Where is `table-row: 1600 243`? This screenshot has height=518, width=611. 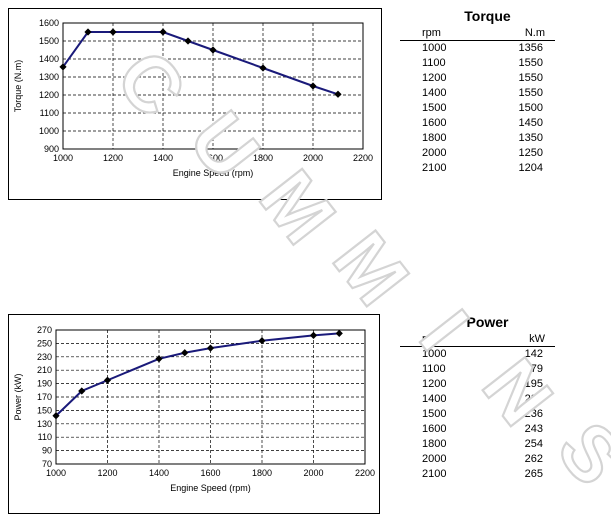
table-row: 1600 243 is located at coordinates (477, 429).